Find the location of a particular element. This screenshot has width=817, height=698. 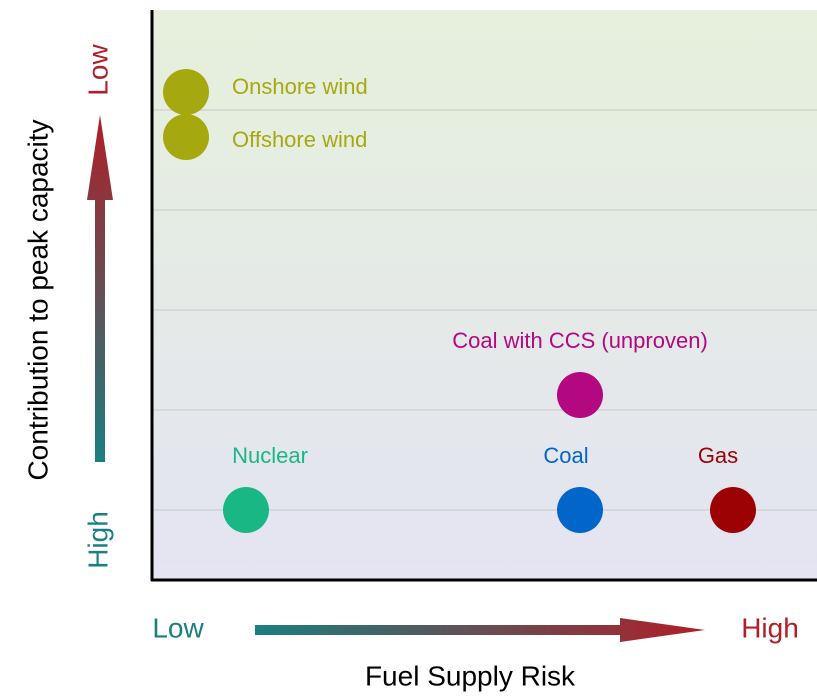

point-label: Gas is located at coordinates (718, 455).